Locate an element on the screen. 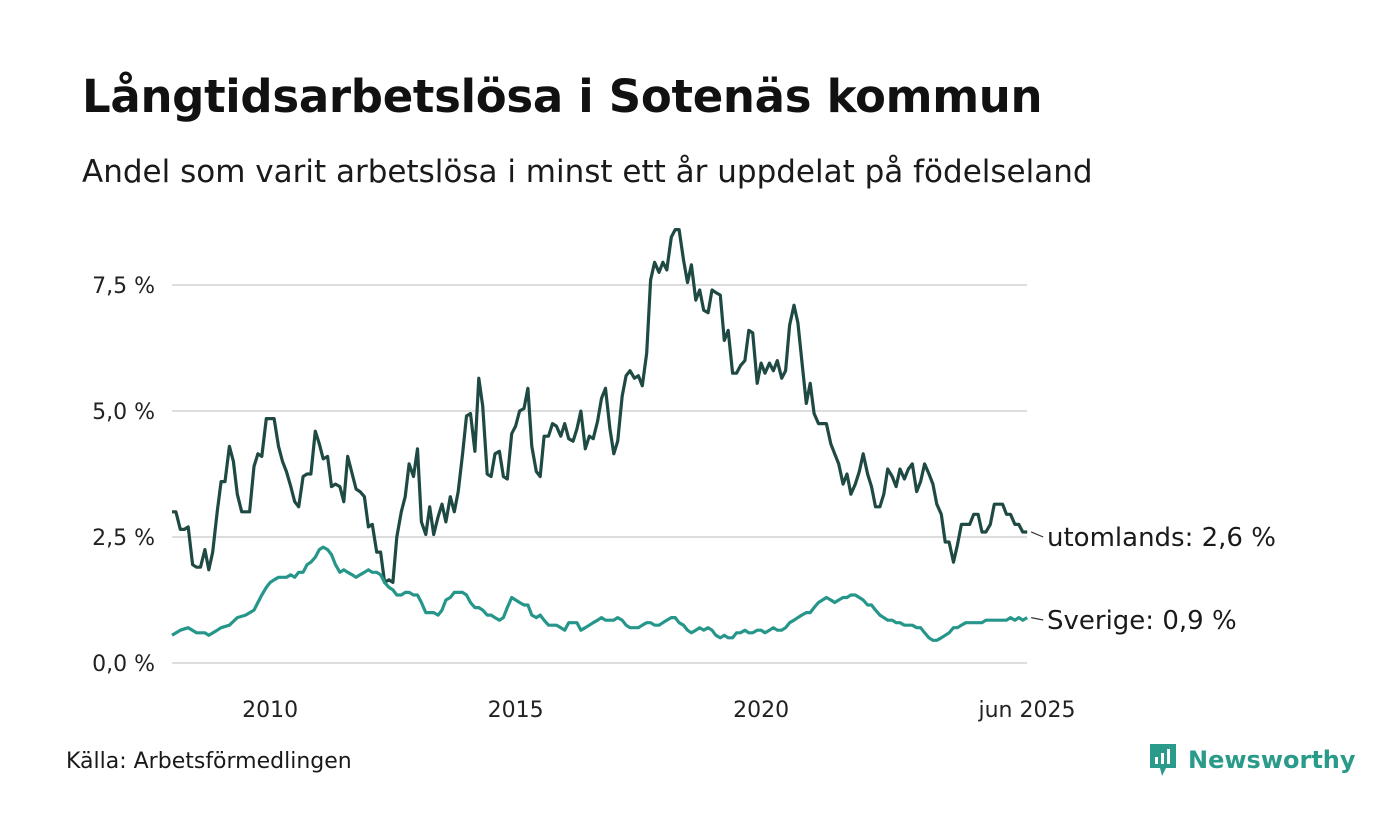 Image resolution: width=1400 pixels, height=840 pixels. series-line-sverige is located at coordinates (600, 593).